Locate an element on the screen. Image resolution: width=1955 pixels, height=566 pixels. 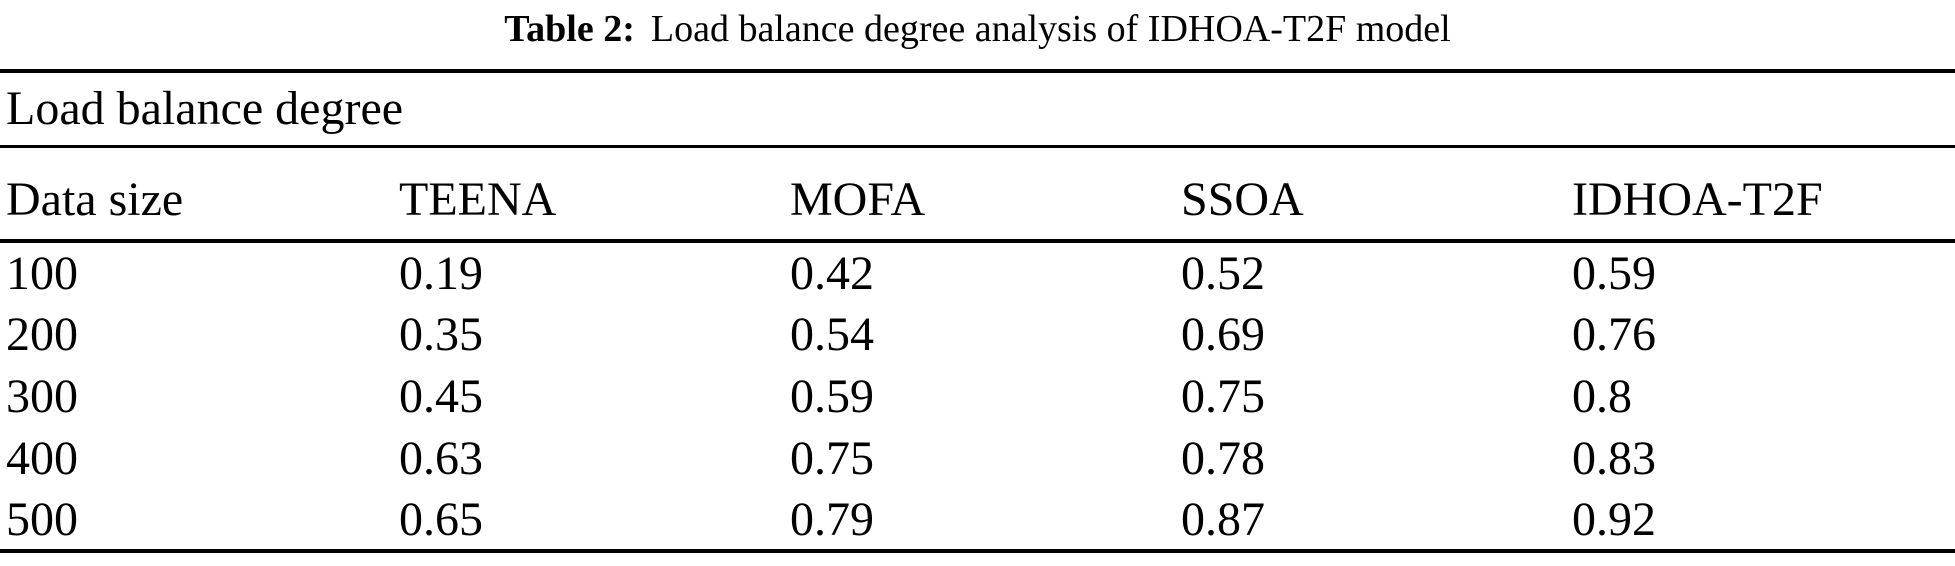
cell-mofa: 0.54 is located at coordinates (832, 334).